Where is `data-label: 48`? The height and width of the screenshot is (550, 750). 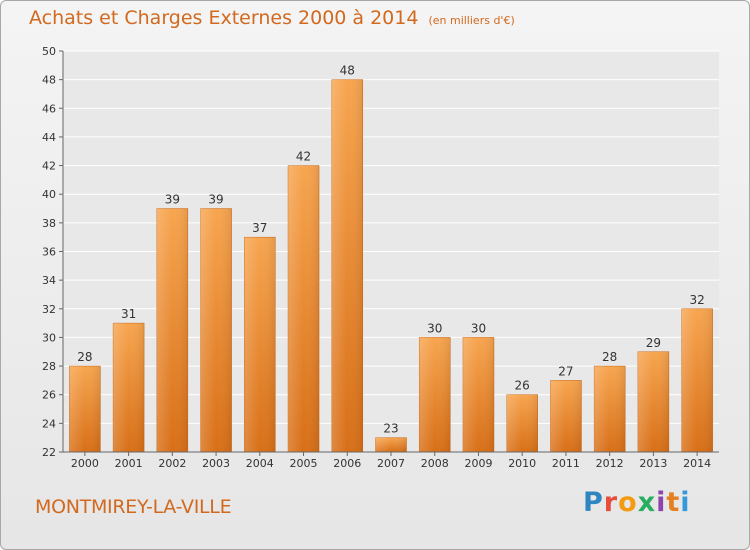 data-label: 48 is located at coordinates (347, 71).